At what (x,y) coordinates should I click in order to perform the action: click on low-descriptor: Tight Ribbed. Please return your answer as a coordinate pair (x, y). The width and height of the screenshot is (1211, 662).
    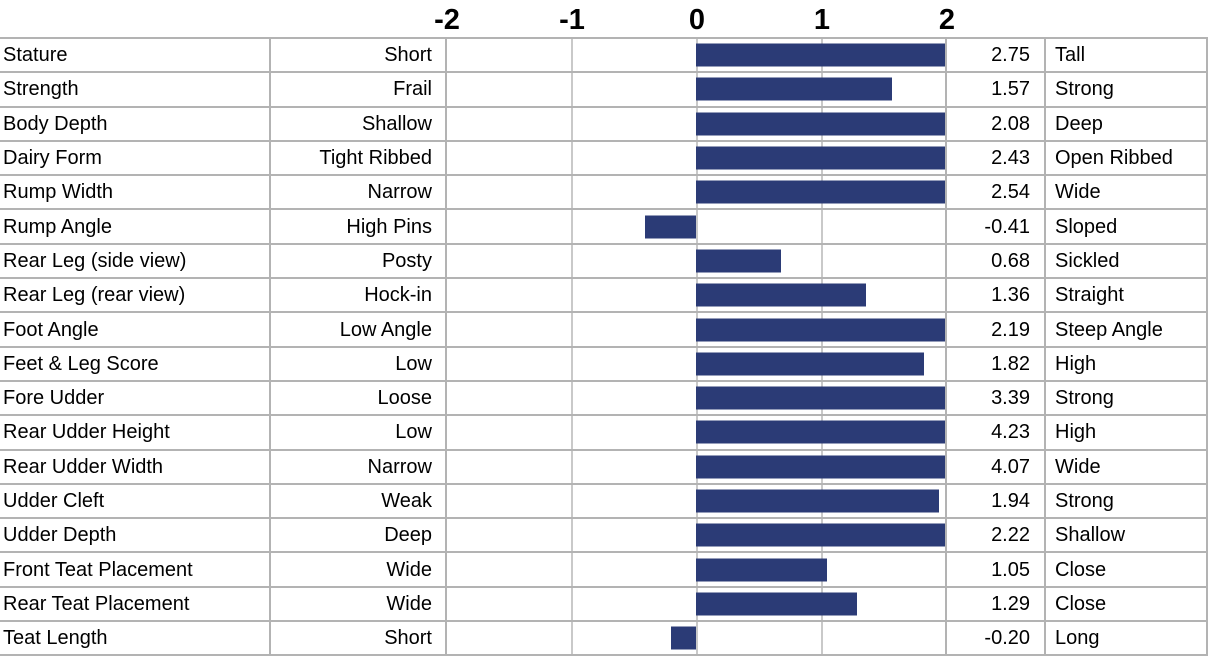
    Looking at the image, I should click on (359, 158).